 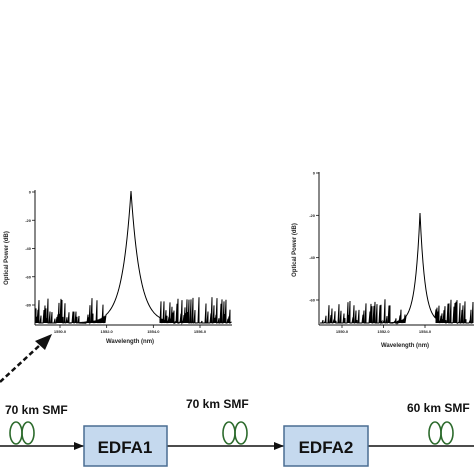 What do you see at coordinates (36, 410) in the screenshot?
I see `span1-label: 70 km SMF` at bounding box center [36, 410].